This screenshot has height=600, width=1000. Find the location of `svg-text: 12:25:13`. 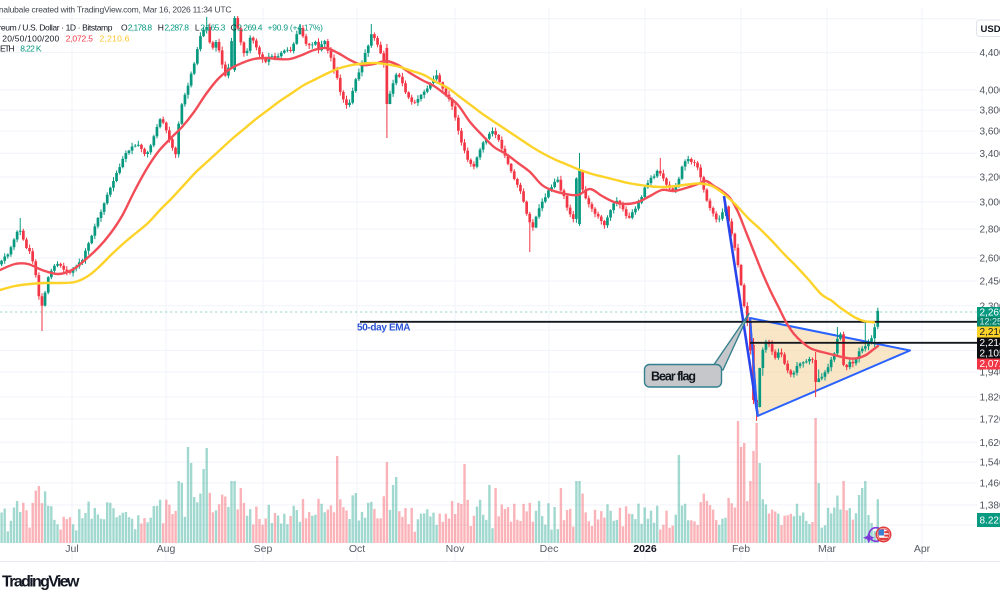

svg-text: 12:25:13 is located at coordinates (990, 322).